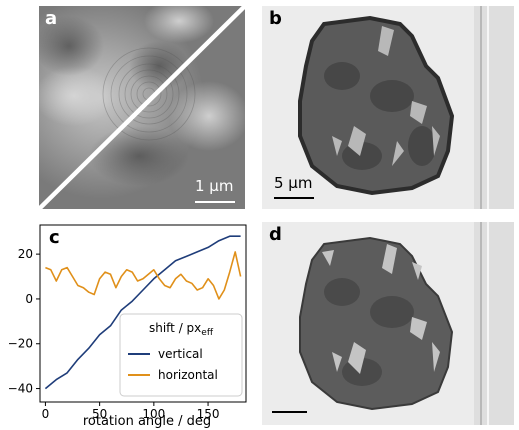 The image size is (519, 430). I want to click on series-line-vertical, so click(142, 312).